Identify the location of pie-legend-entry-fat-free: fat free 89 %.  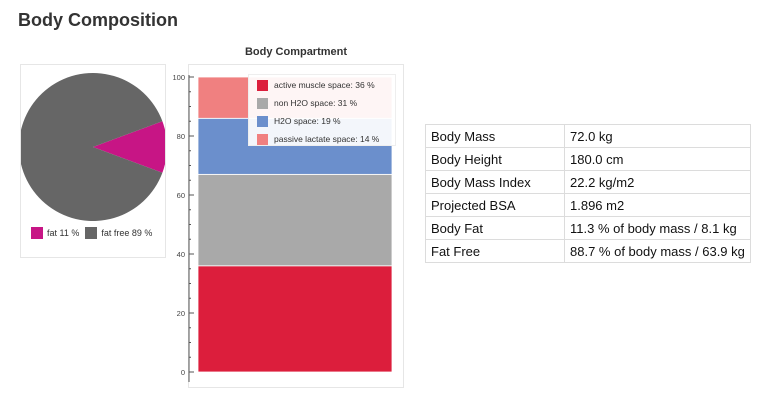
(118, 233).